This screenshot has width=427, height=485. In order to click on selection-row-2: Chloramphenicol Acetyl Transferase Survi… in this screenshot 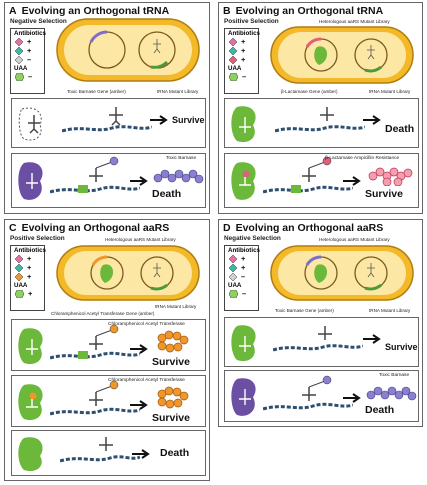, I will do `click(108, 401)`.